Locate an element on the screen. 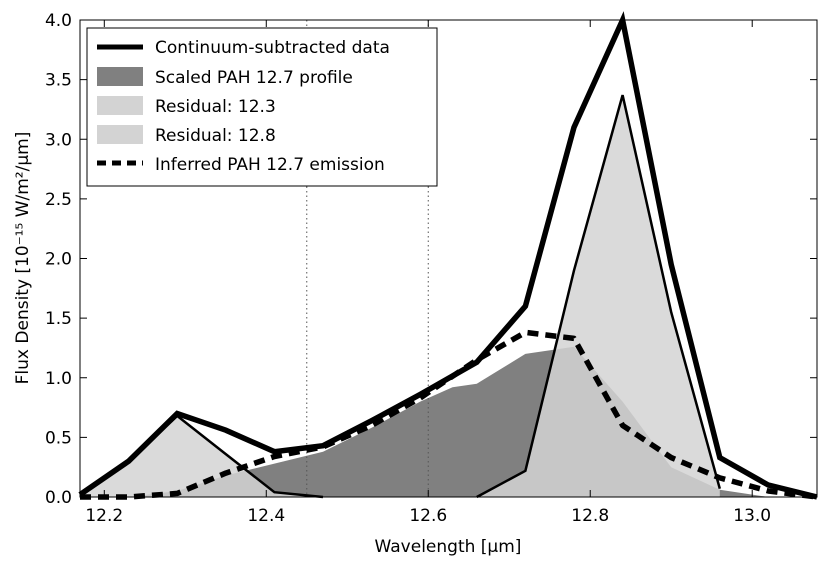  y-tick-label-2: 1.0 is located at coordinates (58, 379).